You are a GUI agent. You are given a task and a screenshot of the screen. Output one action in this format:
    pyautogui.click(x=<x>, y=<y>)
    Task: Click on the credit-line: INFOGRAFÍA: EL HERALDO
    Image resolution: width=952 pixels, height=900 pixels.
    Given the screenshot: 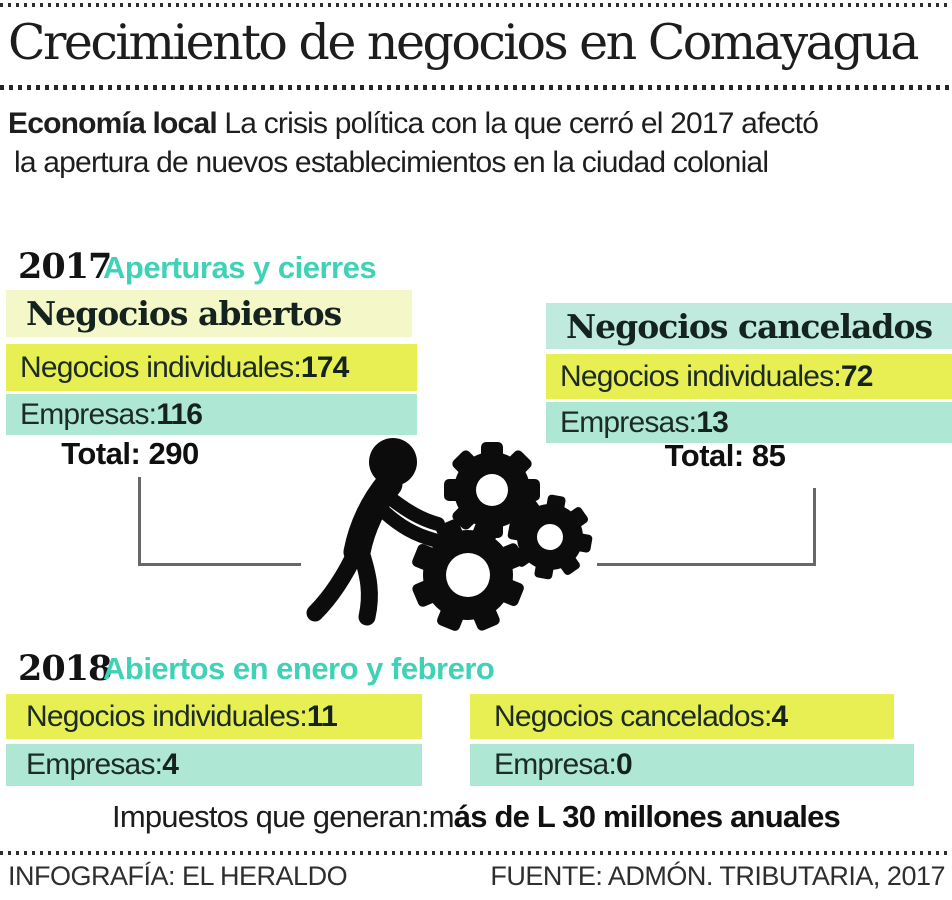 What is the action you would take?
    pyautogui.click(x=178, y=876)
    